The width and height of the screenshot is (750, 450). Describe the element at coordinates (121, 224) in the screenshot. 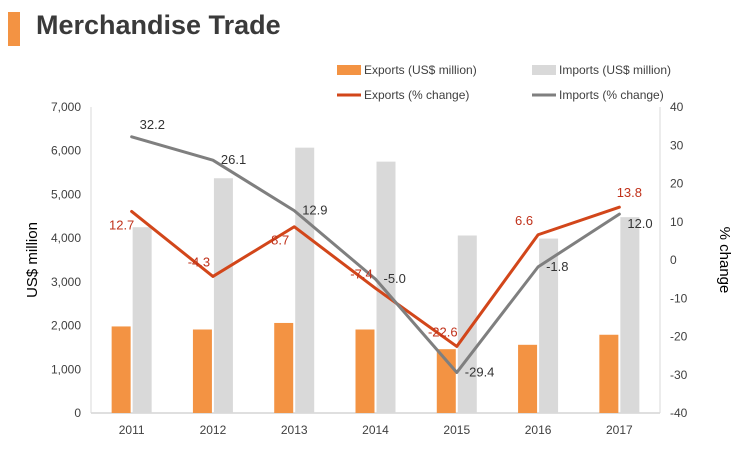

I see `exports-change-label: 12.7` at that location.